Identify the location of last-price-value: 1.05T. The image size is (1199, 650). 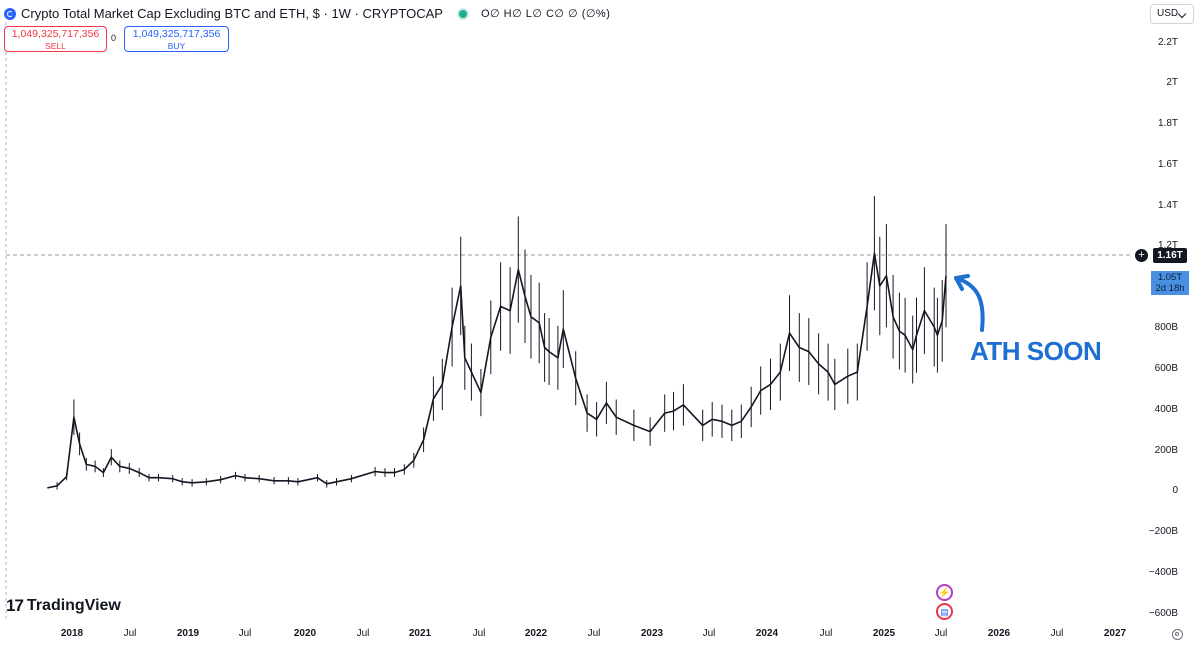
(1170, 277).